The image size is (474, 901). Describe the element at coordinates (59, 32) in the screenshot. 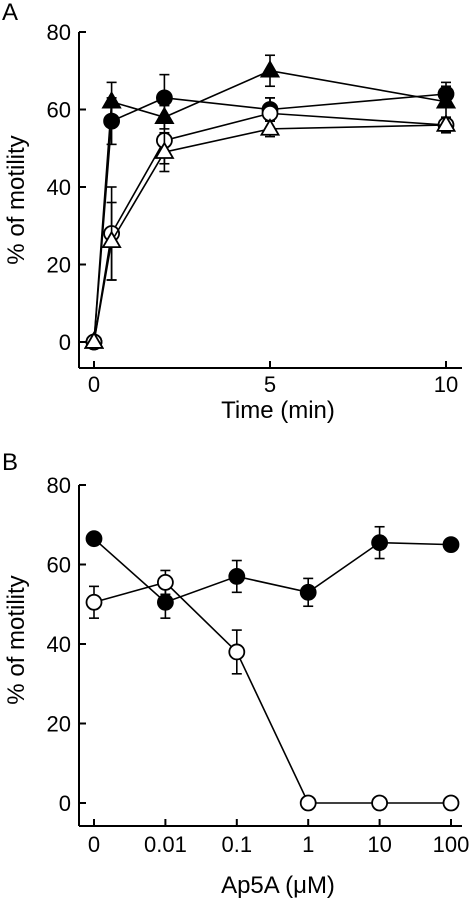

I see `panel-a-y-tick-label: 80` at that location.